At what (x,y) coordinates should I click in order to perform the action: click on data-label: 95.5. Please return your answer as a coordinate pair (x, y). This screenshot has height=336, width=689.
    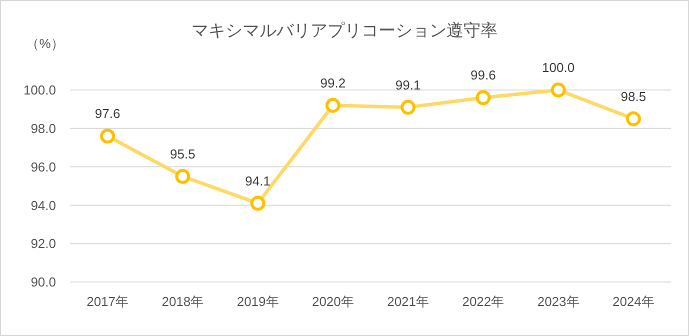
    Looking at the image, I should click on (183, 154).